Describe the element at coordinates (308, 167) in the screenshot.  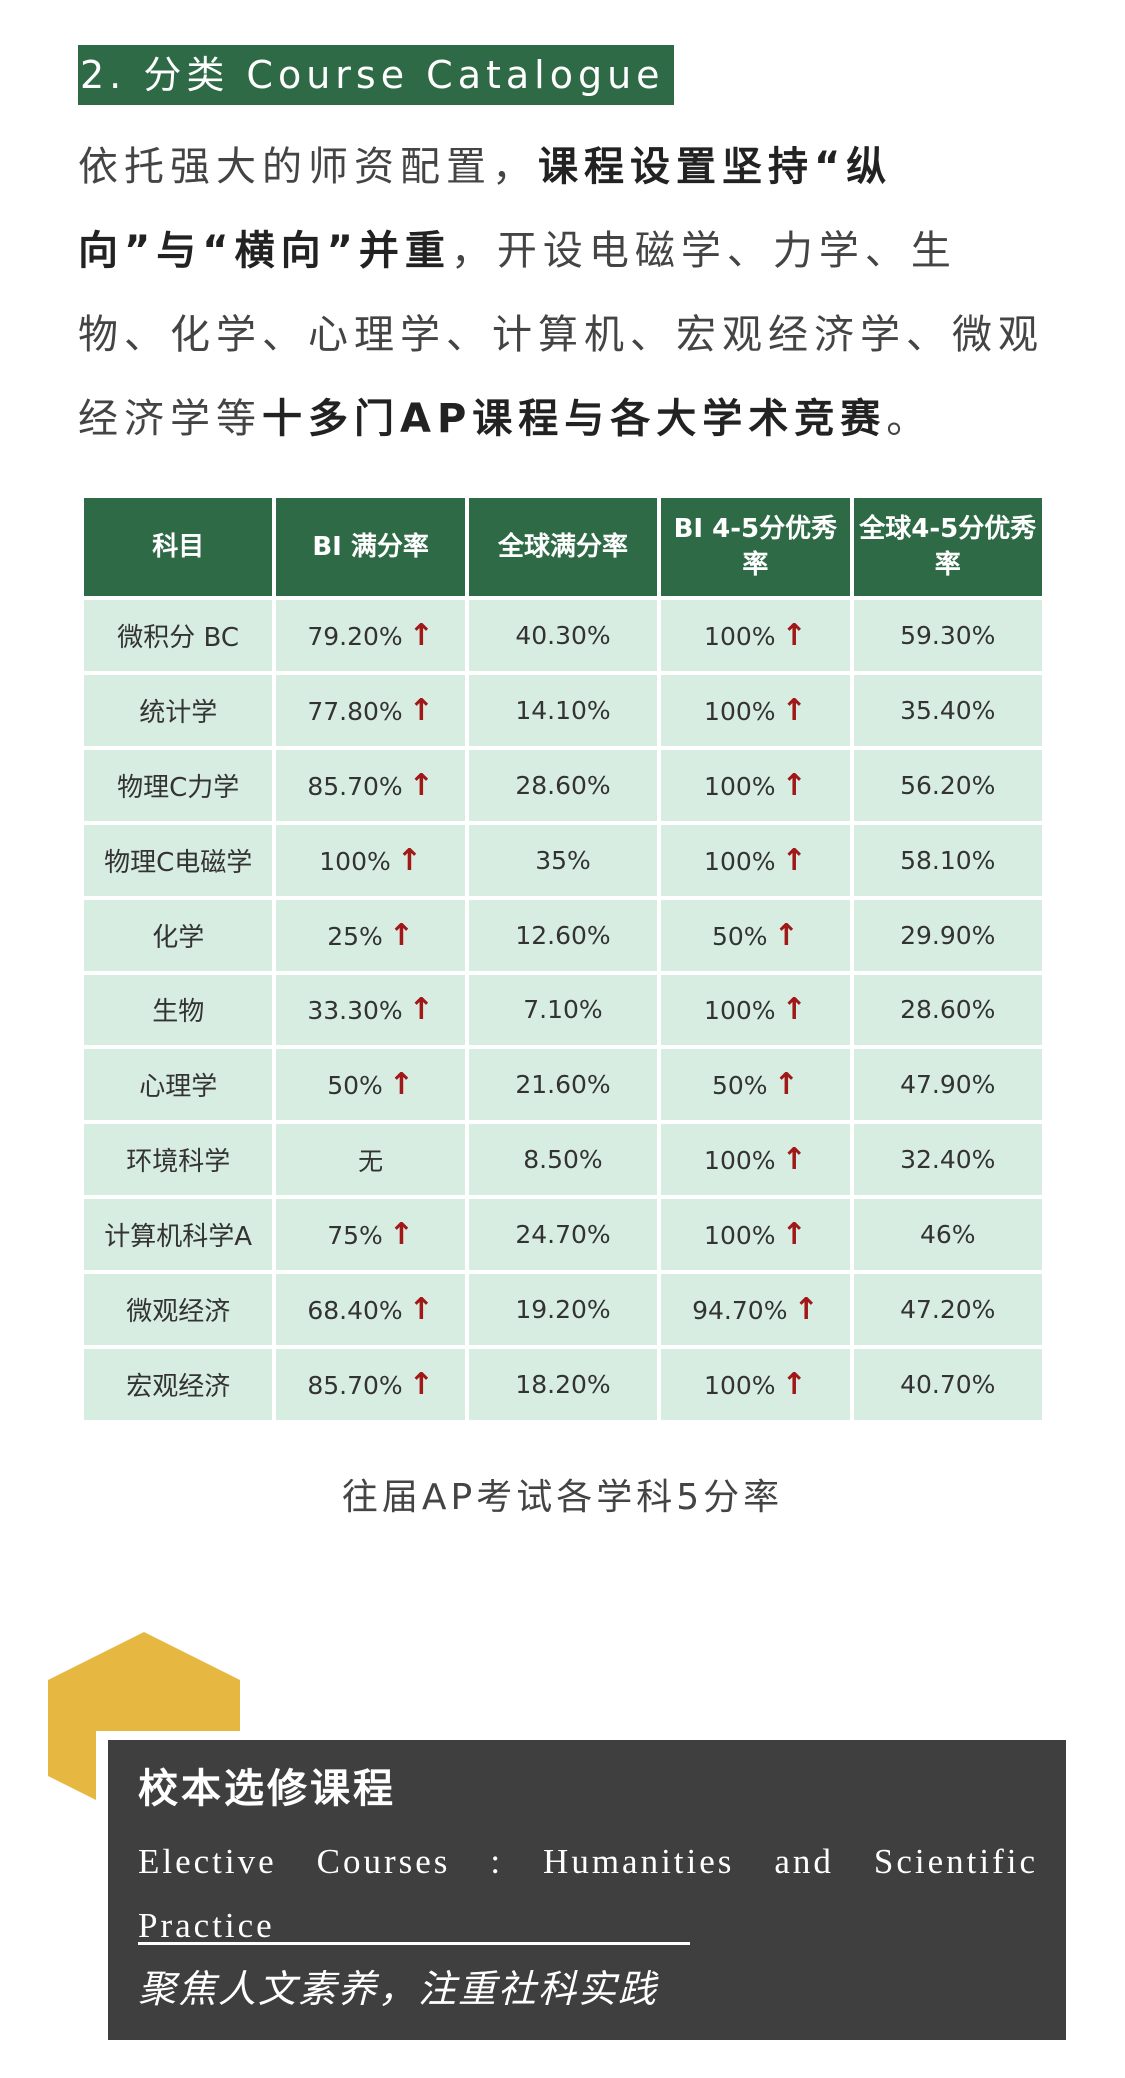
I see `intro-text-1: 依托强大的师资配置，` at that location.